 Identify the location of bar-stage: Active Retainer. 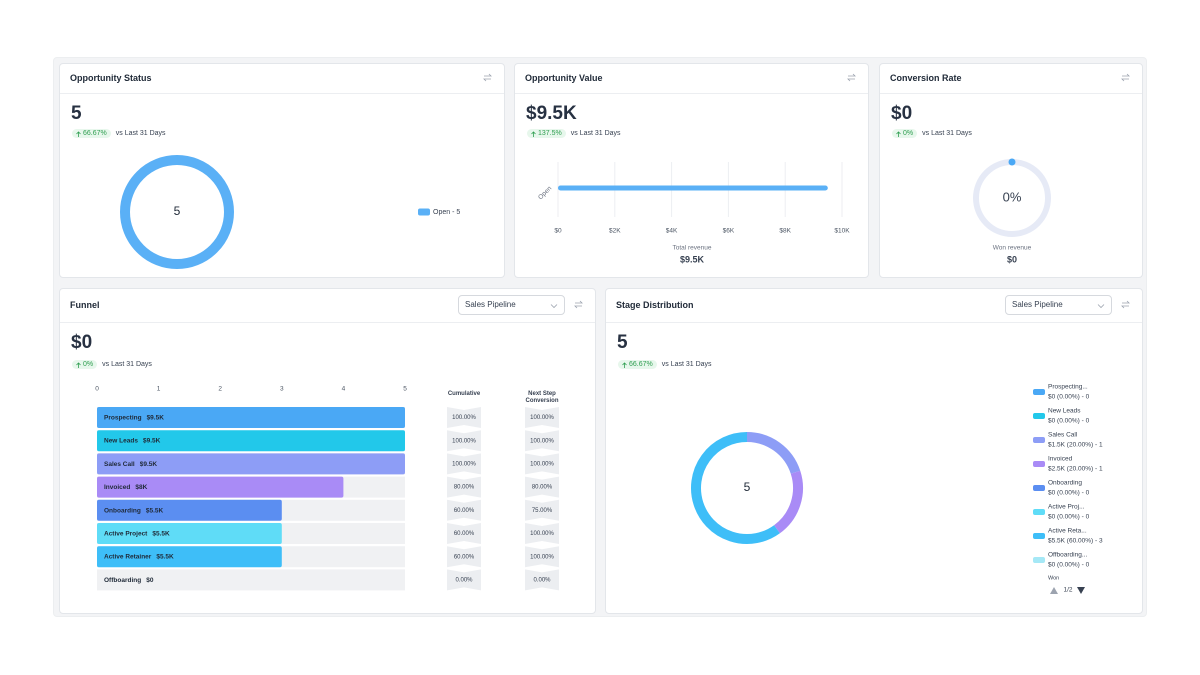
(128, 556).